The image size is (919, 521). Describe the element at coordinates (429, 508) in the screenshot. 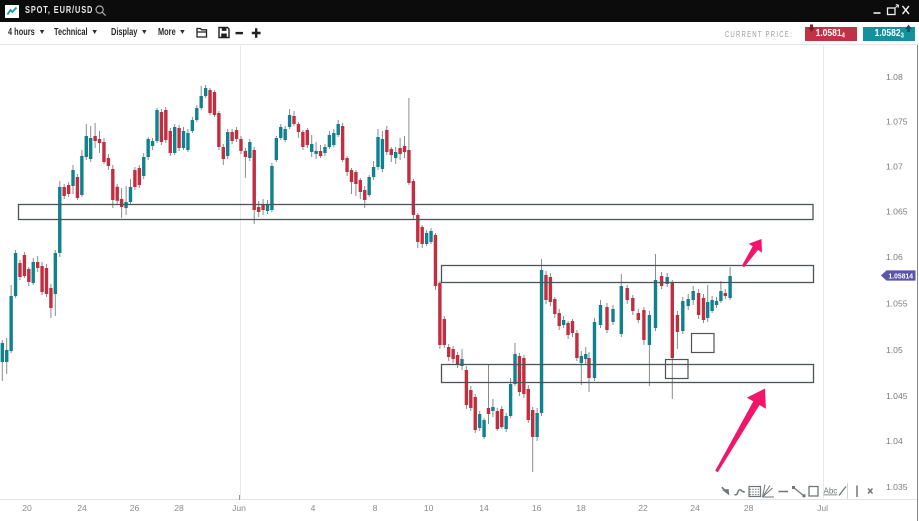

I see `svg-text: 10` at that location.